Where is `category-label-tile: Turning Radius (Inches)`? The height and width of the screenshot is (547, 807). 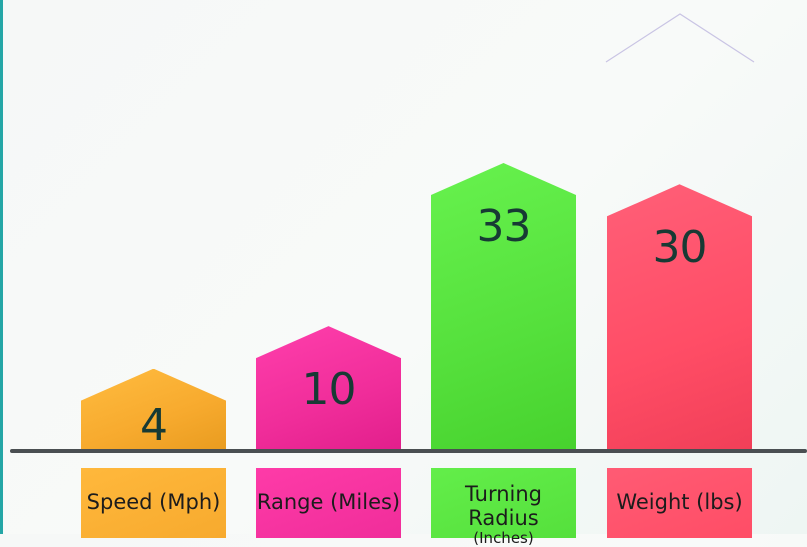
category-label-tile: Turning Radius (Inches) is located at coordinates (503, 507).